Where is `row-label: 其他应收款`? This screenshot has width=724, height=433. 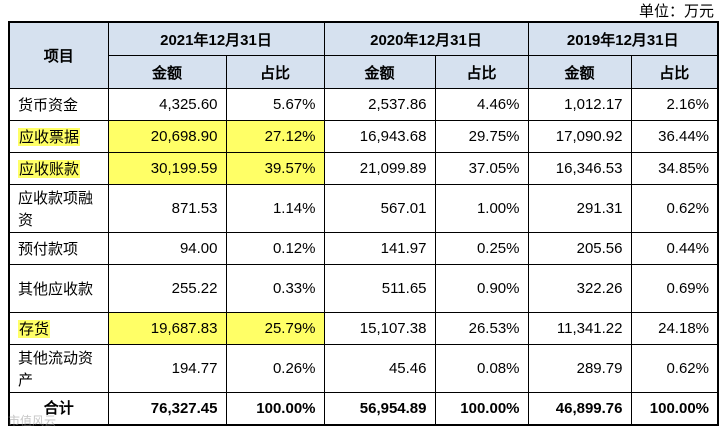
row-label: 其他应收款 is located at coordinates (58, 288).